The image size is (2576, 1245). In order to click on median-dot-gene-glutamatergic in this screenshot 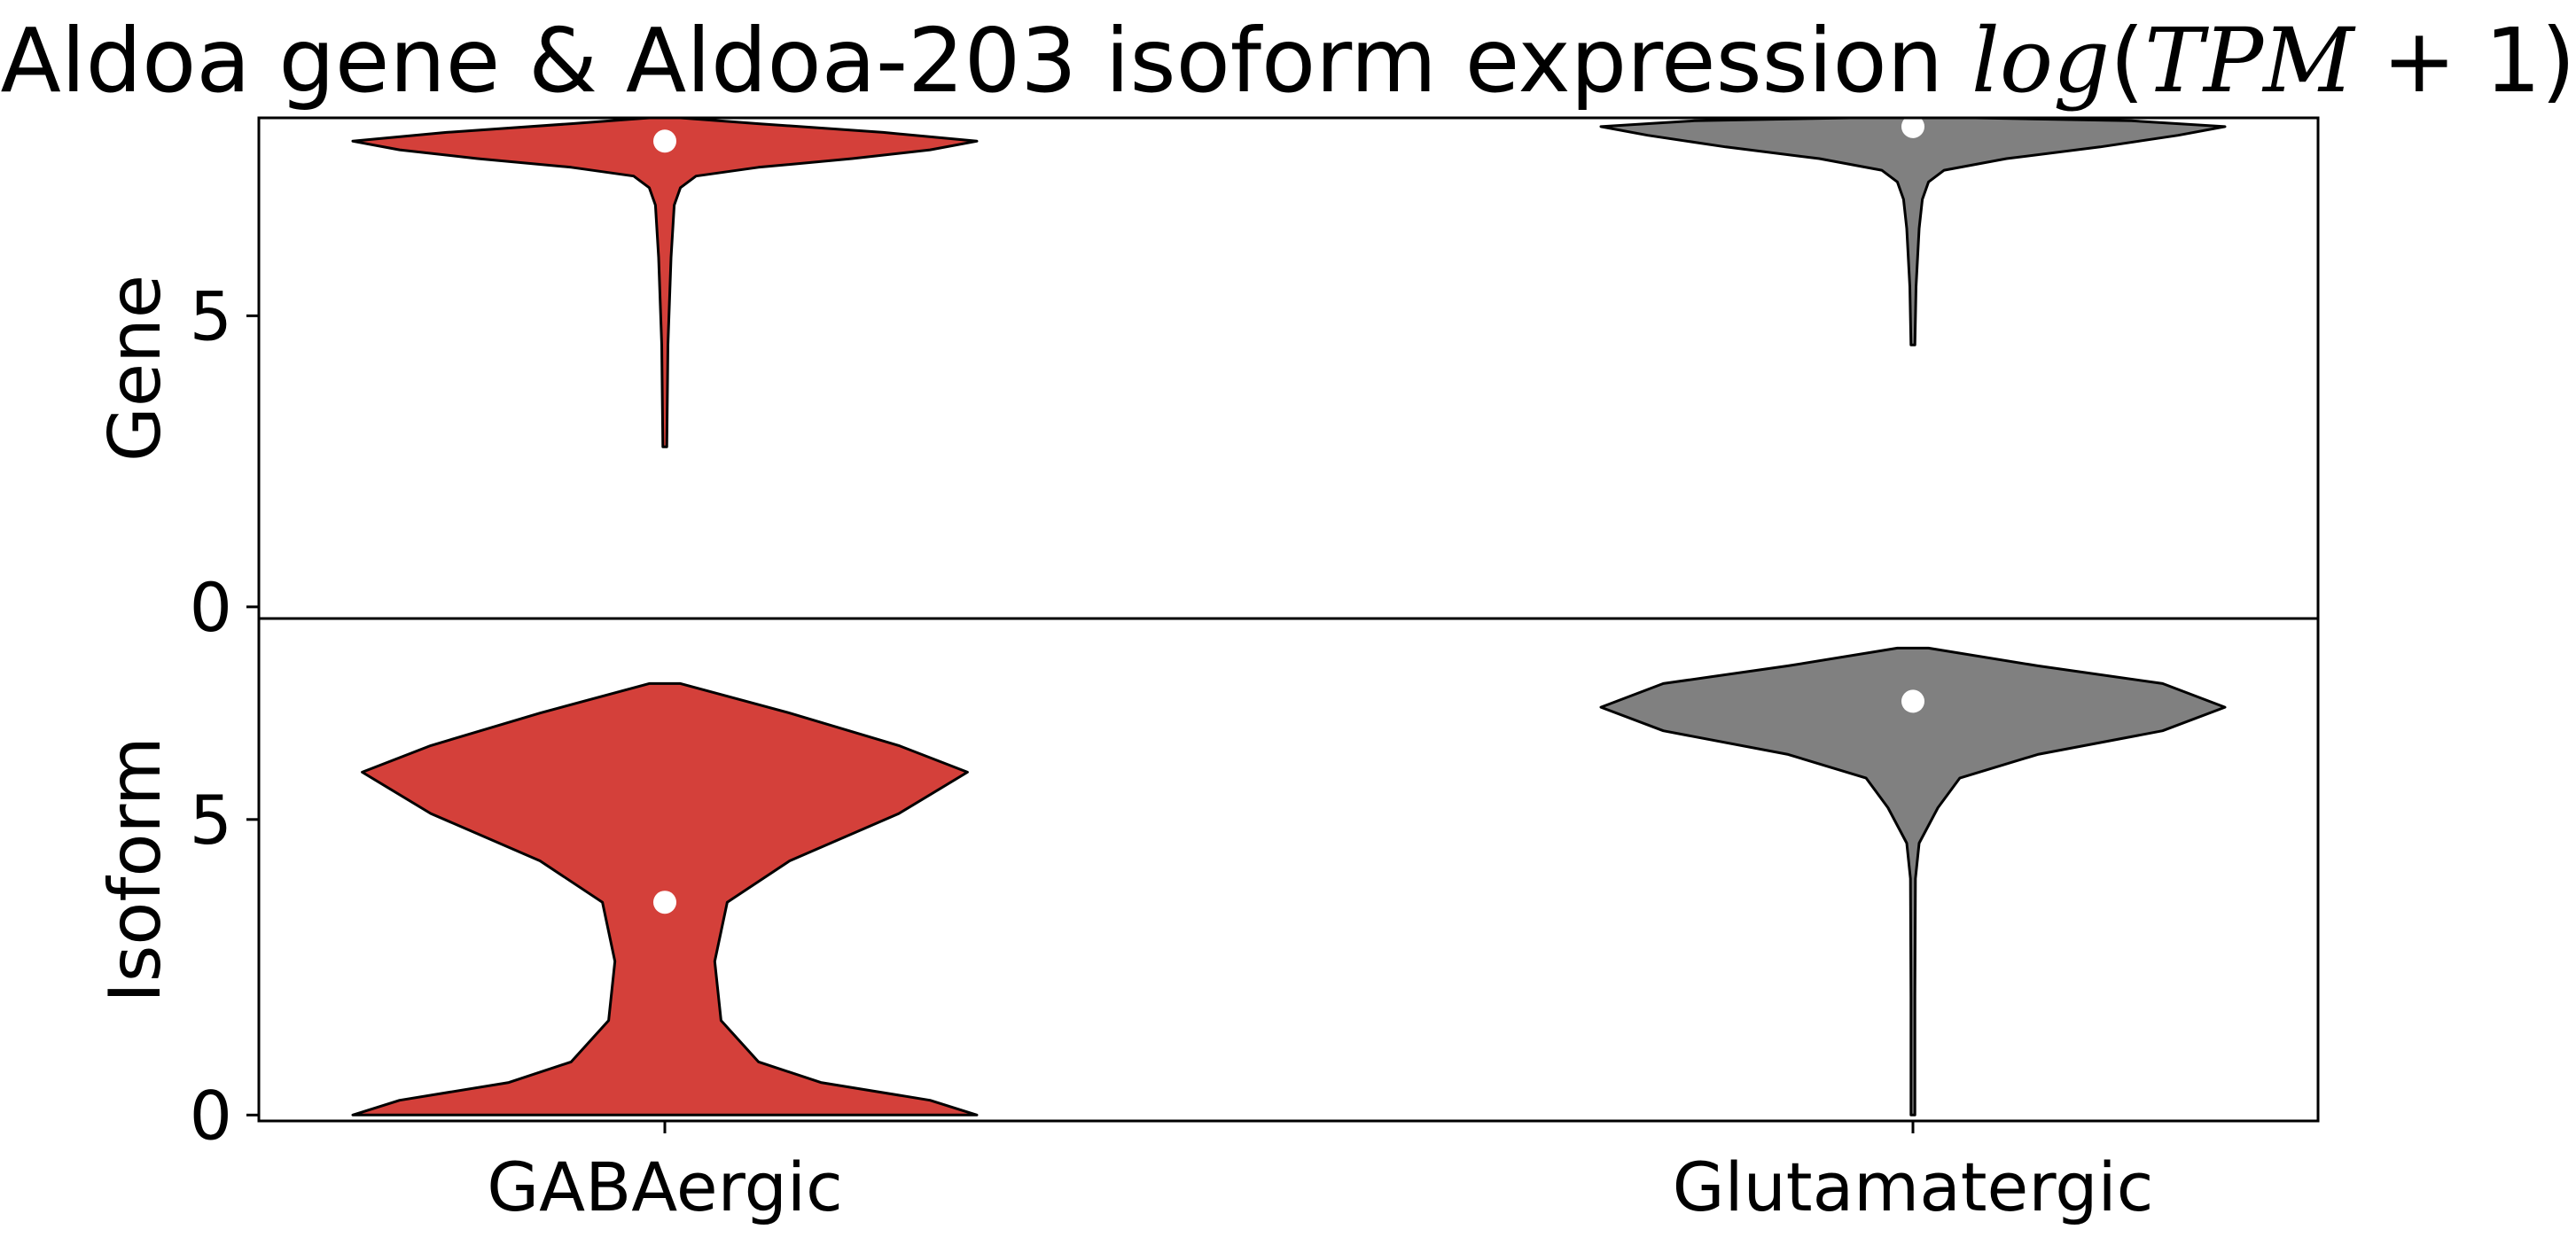, I will do `click(1912, 126)`.